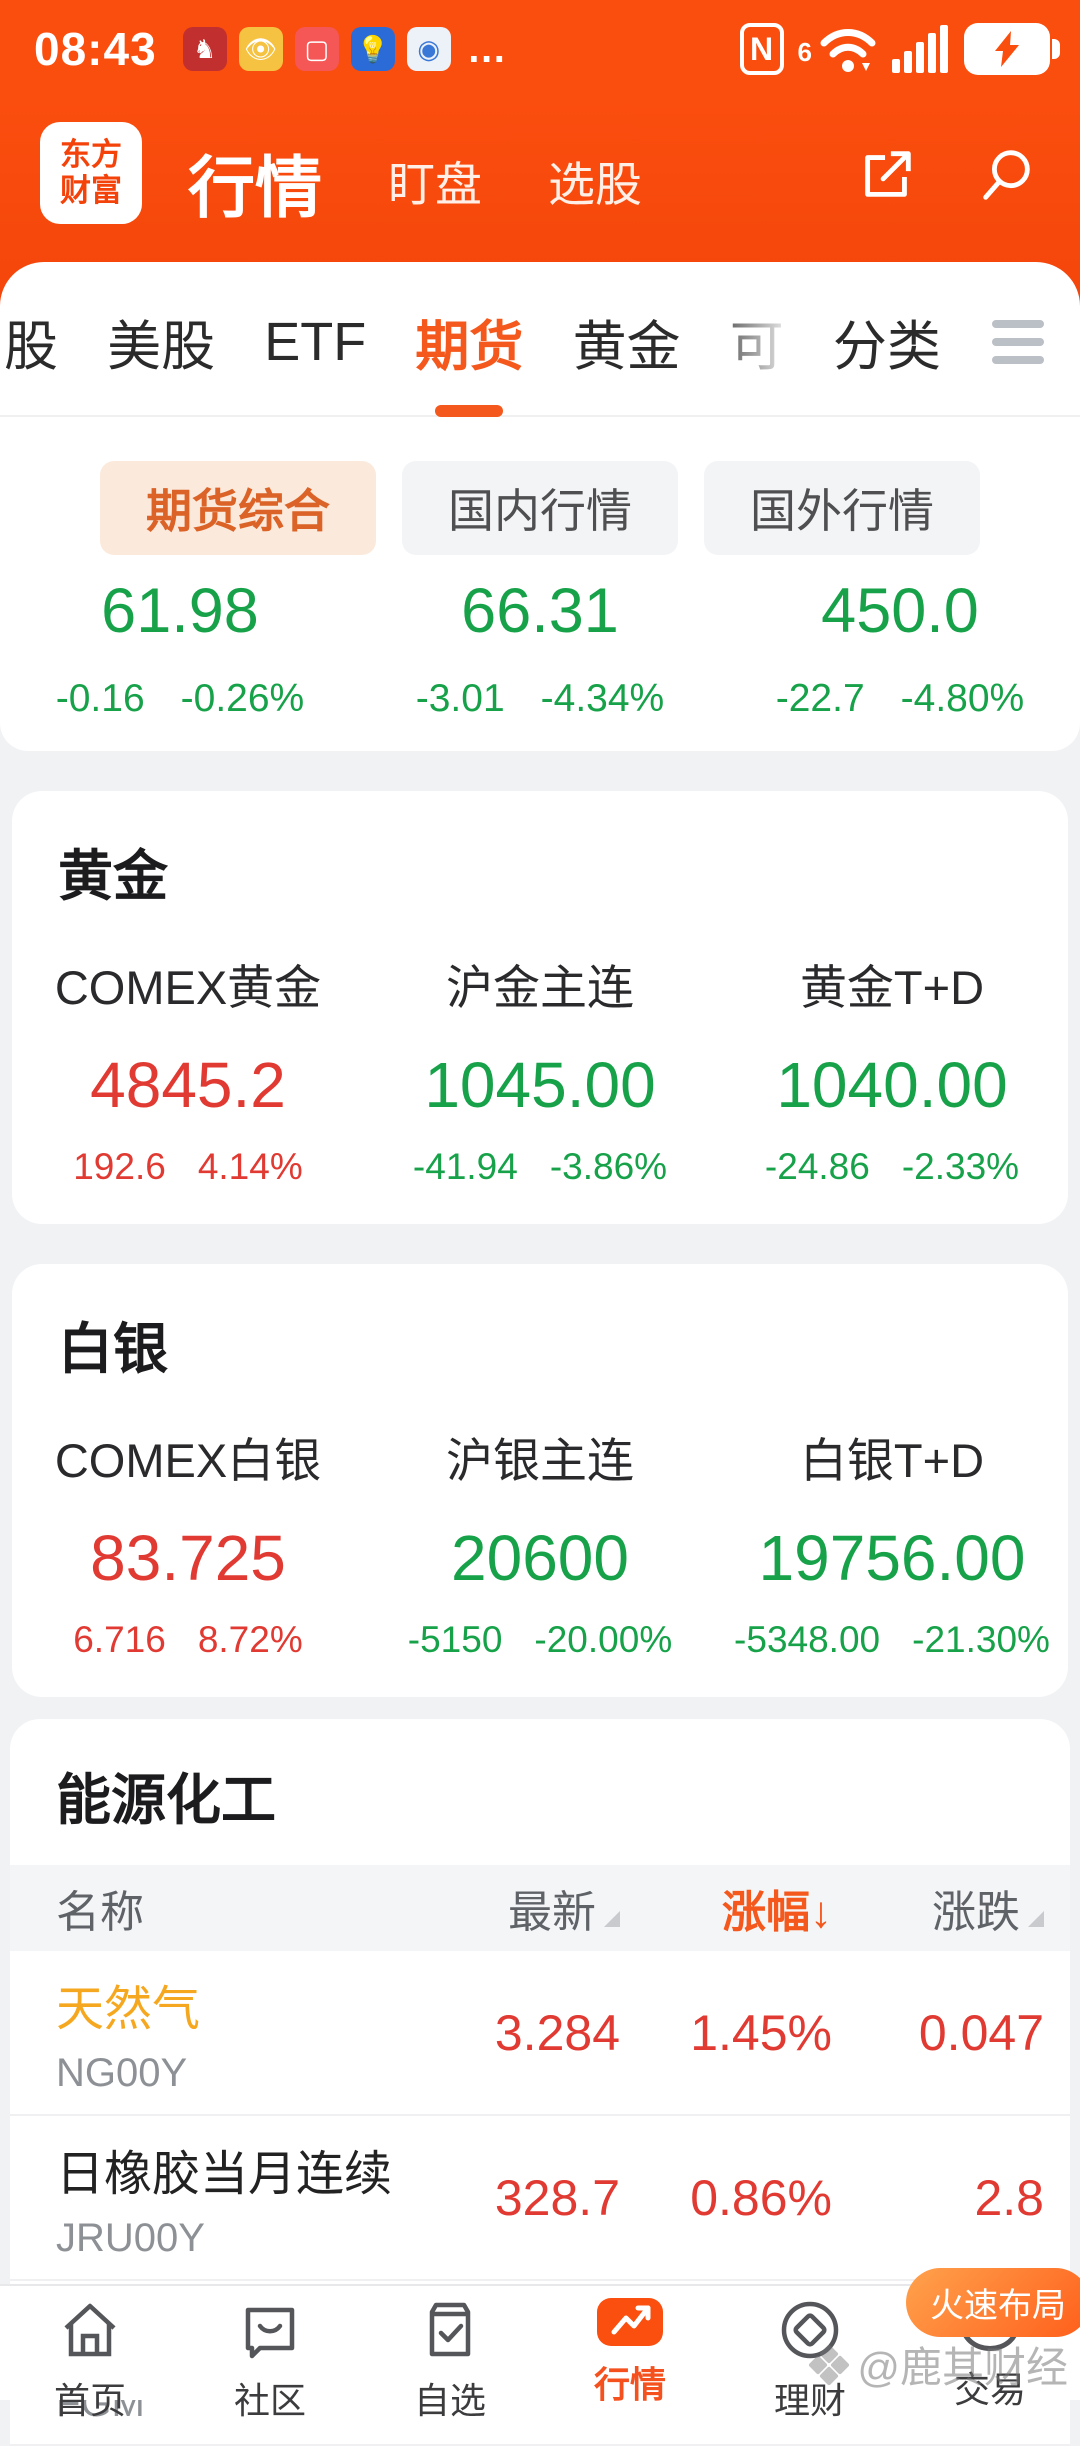 This screenshot has height=2446, width=1080. I want to click on tab-us-stocks: 美股, so click(161, 347).